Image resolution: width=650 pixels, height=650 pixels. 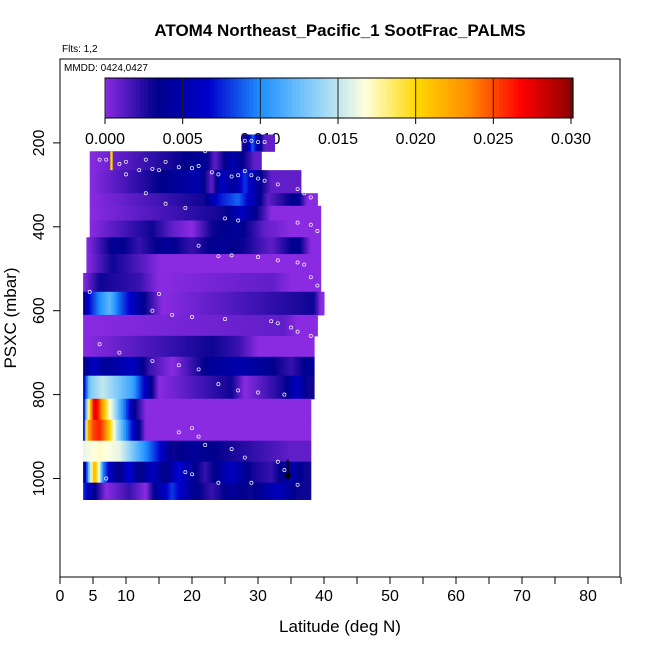 I want to click on black-arrow-head, so click(x=287, y=477).